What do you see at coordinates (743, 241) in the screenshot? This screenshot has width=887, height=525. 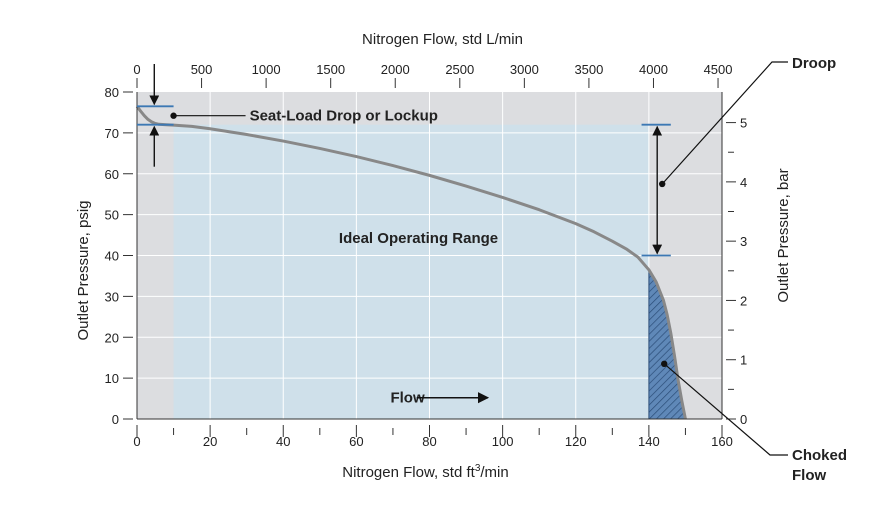 I see `y-right-tick-label: 3` at bounding box center [743, 241].